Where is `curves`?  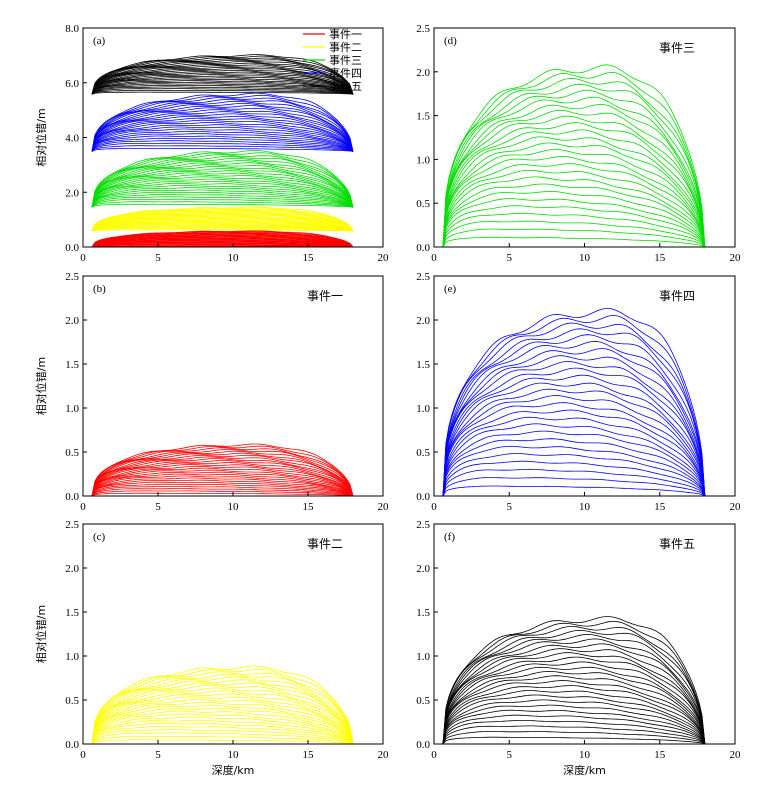 curves is located at coordinates (222, 704).